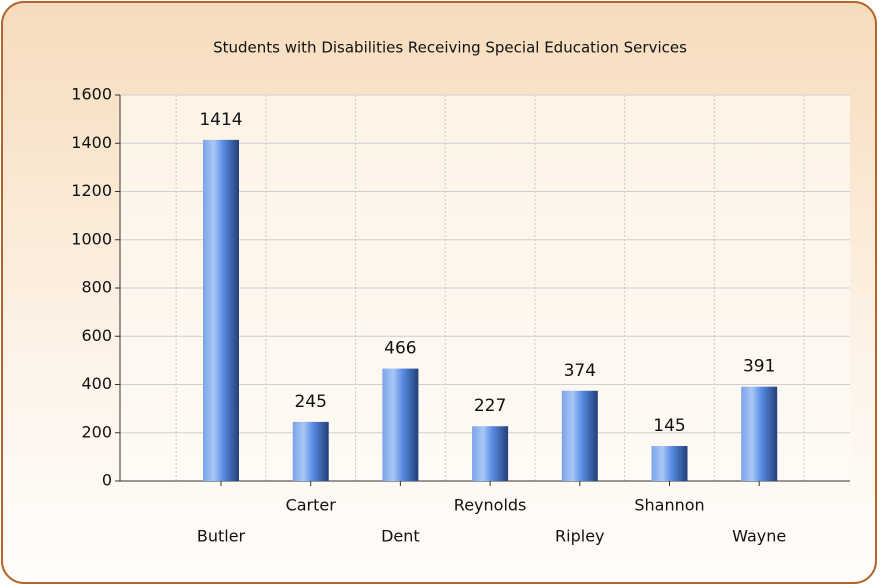 This screenshot has width=880, height=587. Describe the element at coordinates (759, 367) in the screenshot. I see `data-label: 391` at that location.